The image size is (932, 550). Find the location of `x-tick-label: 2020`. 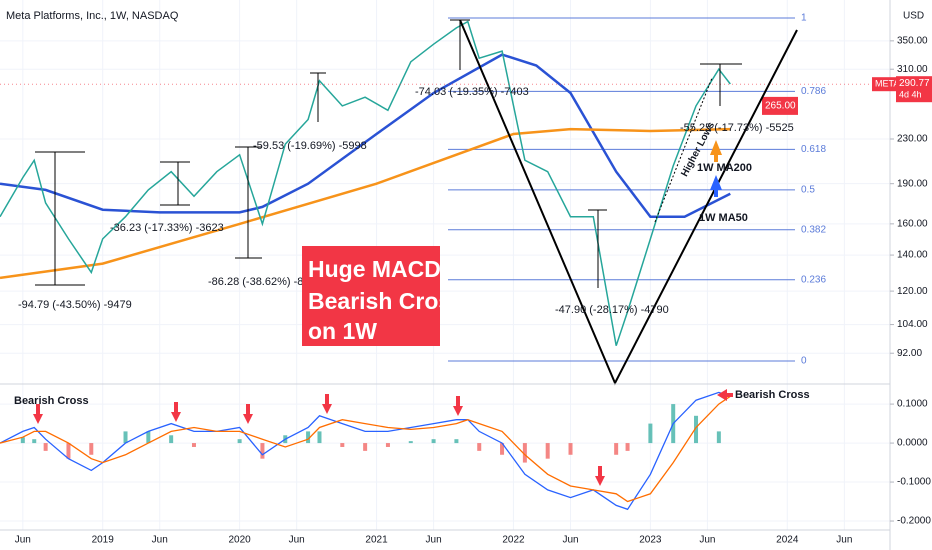

x-tick-label: 2020 is located at coordinates (239, 540).